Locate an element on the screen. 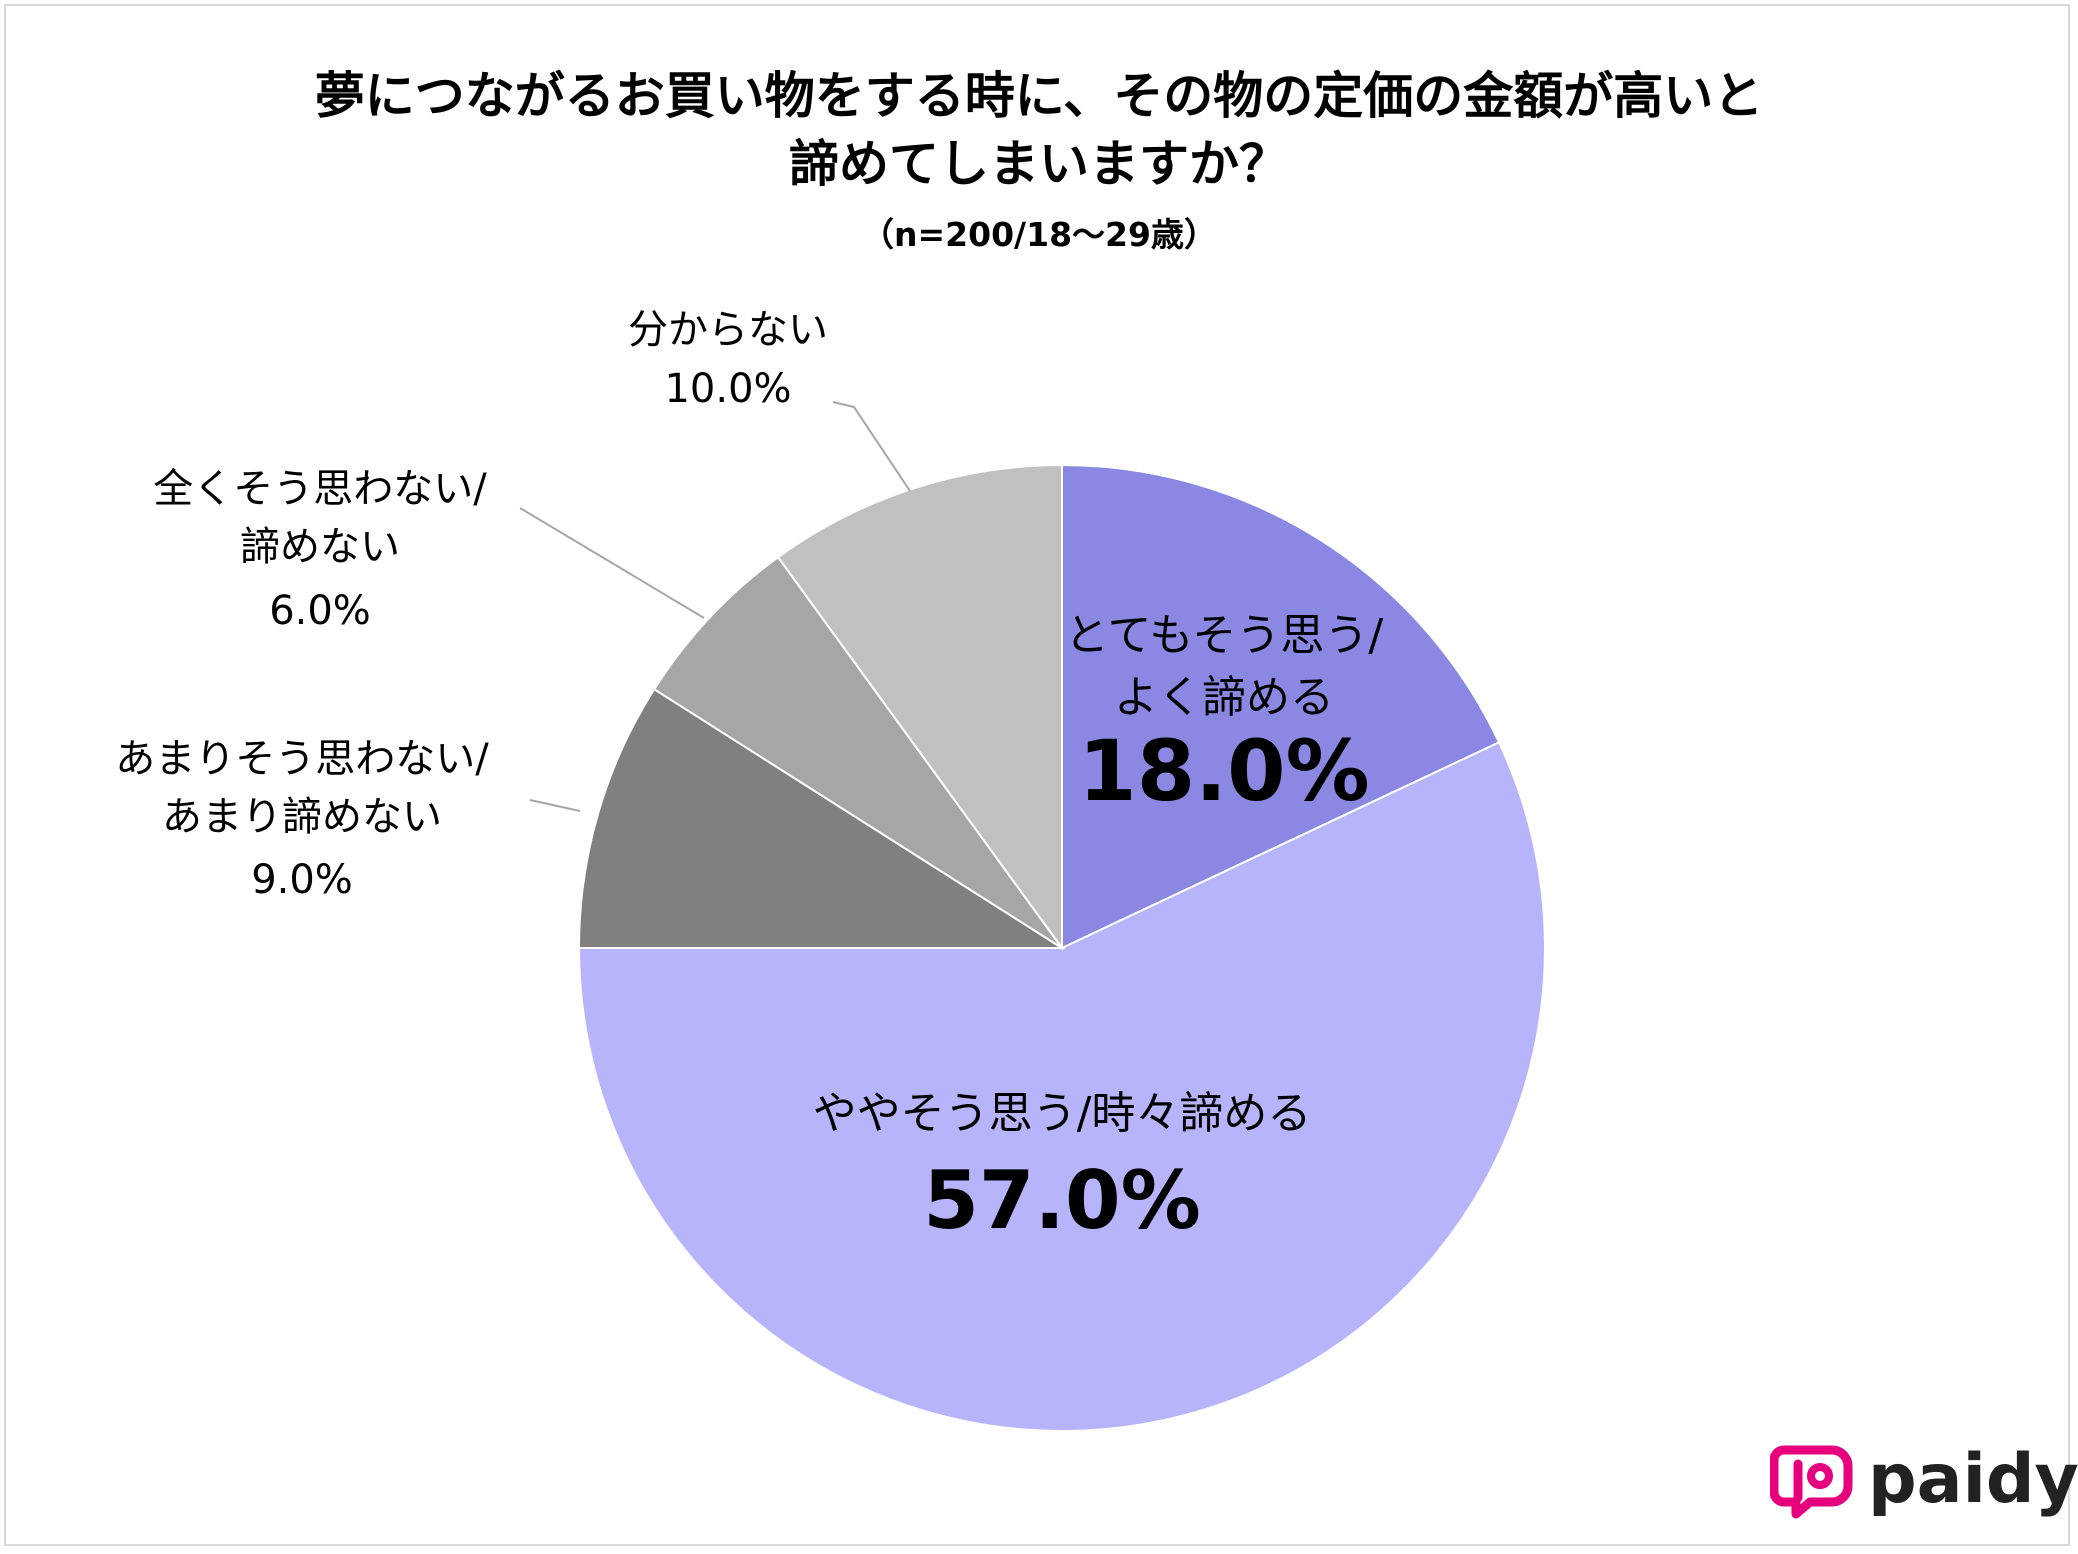 Image resolution: width=2078 pixels, height=1554 pixels. paidy-logo-icon is located at coordinates (1811, 1482).